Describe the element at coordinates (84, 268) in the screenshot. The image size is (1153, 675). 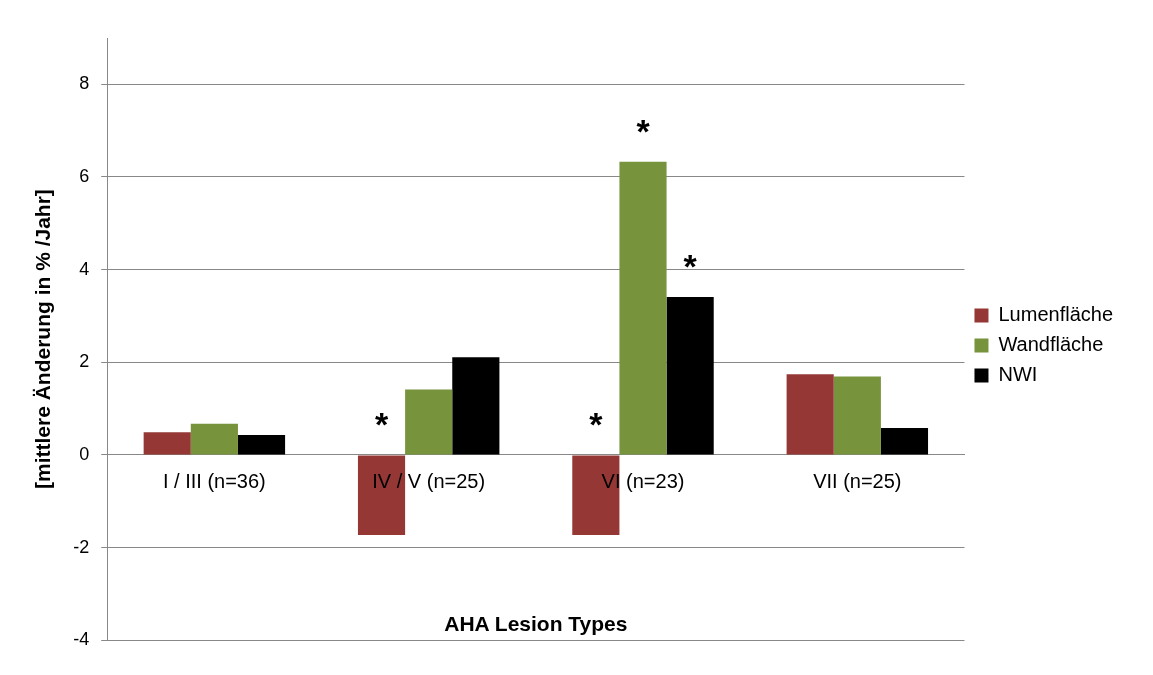
I see `y-tick-label: 4` at that location.